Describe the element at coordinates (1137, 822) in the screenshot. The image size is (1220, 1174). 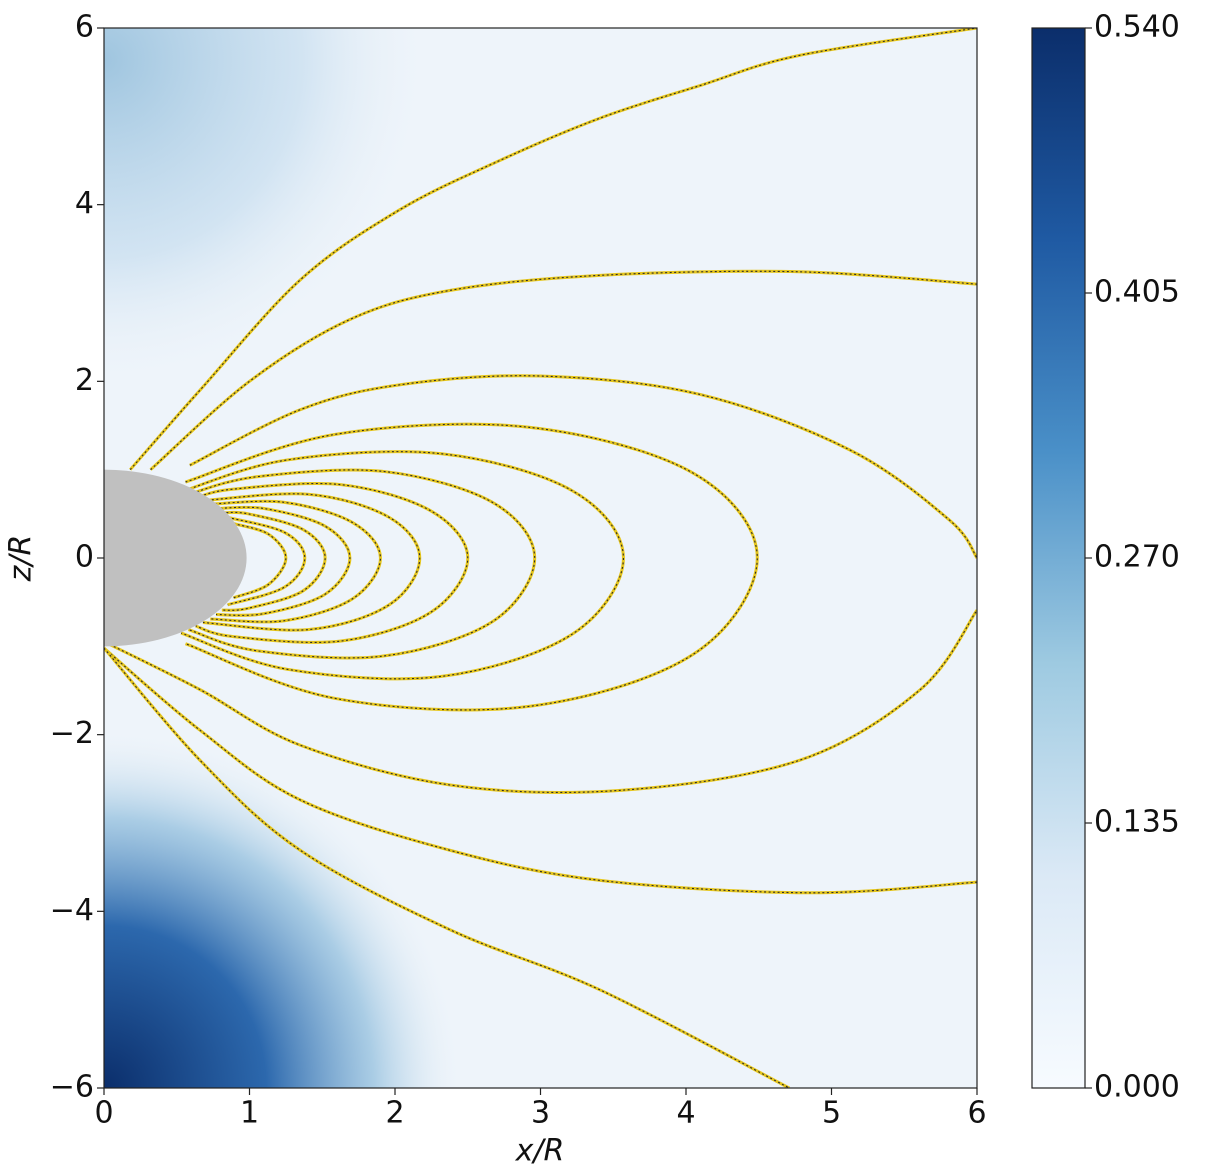
I see `colorbar-tick-label: 0.135` at that location.